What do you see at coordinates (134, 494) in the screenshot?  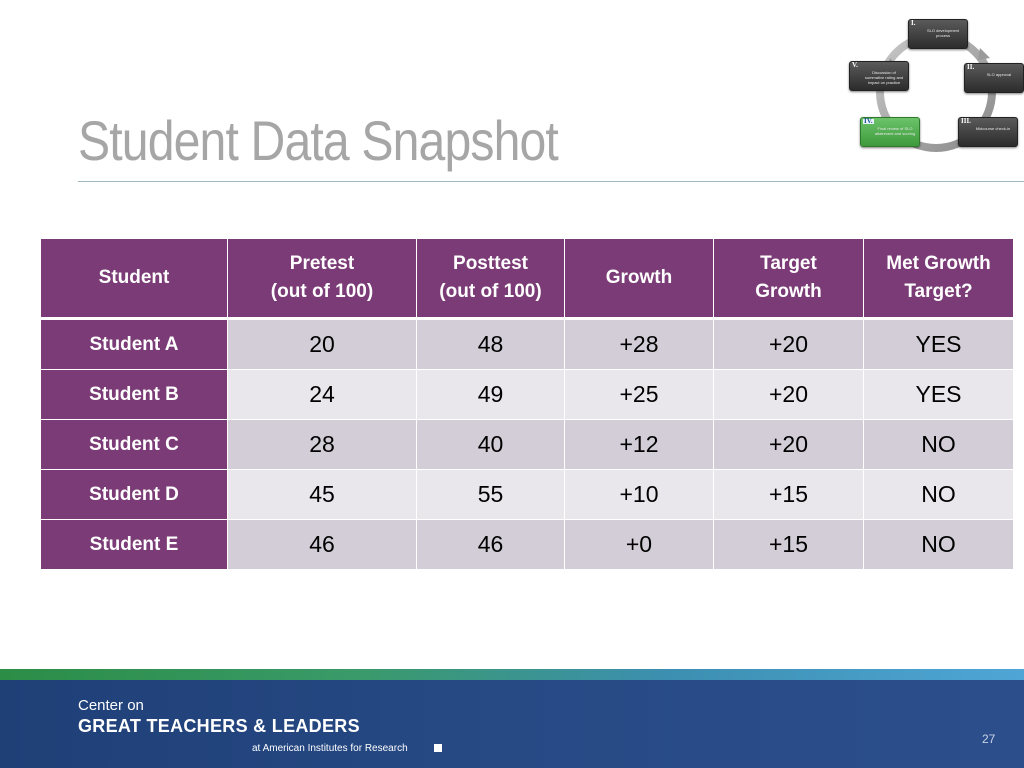 I see `student-name: Student D` at bounding box center [134, 494].